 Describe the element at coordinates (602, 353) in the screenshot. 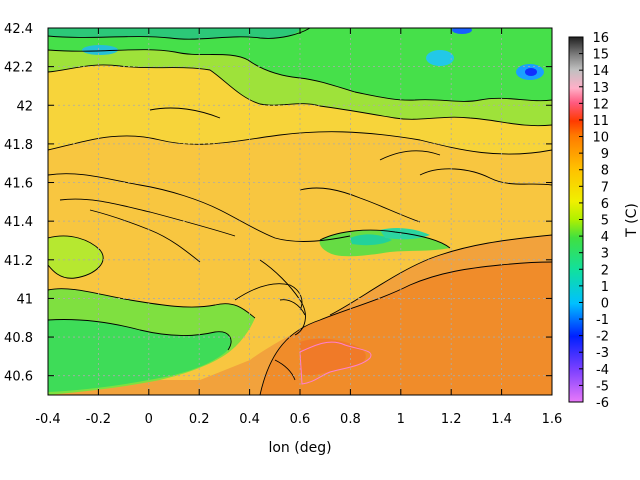

I see `colorbar-tick-label: -3` at that location.